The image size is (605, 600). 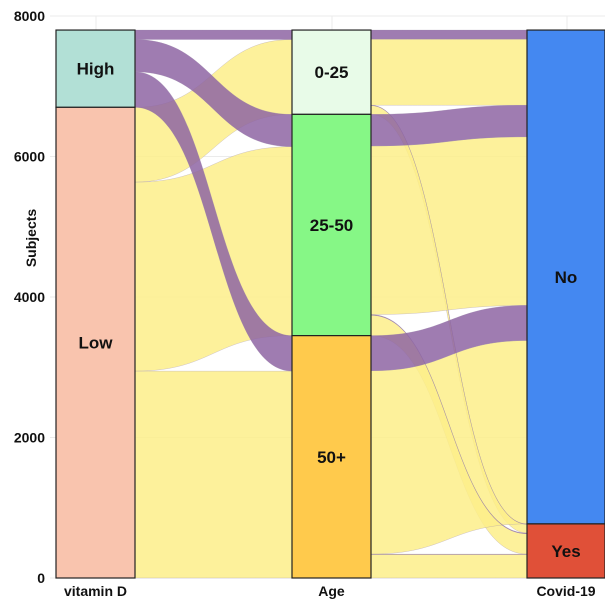 I want to click on stratum-label: Yes, so click(x=565, y=551).